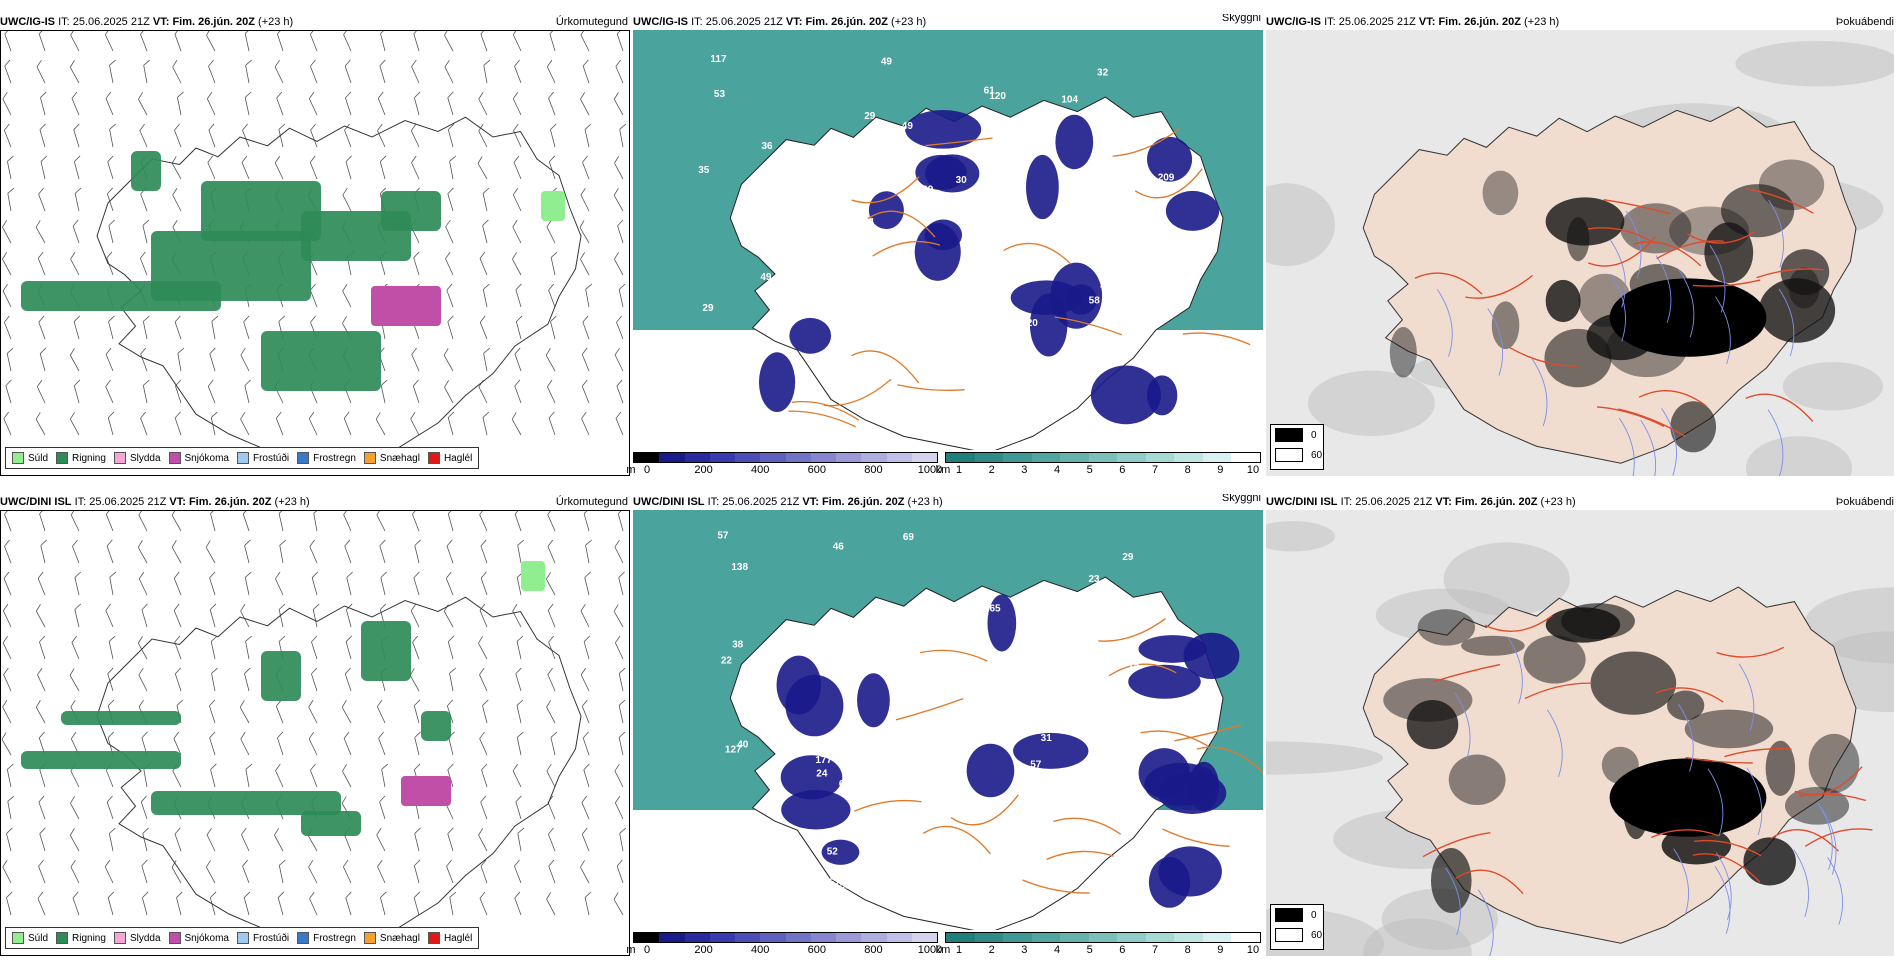 The image size is (1900, 960). Describe the element at coordinates (1103, 72) in the screenshot. I see `ceiling-label: 32` at that location.